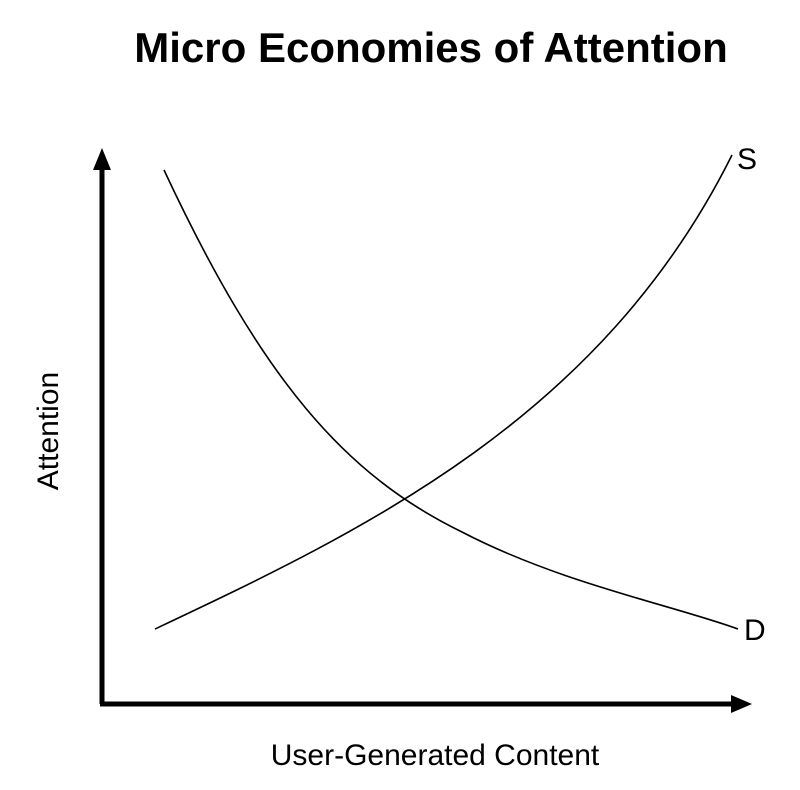  What do you see at coordinates (102, 159) in the screenshot?
I see `y-axis-arrowhead` at bounding box center [102, 159].